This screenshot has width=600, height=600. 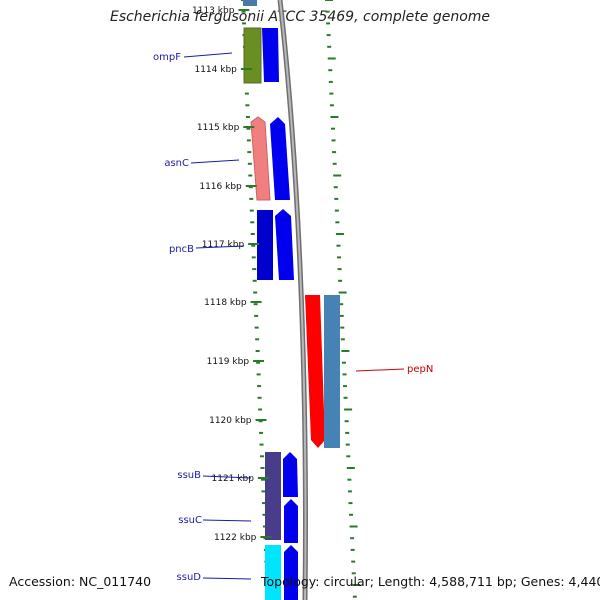 I want to click on gene-label-asnC: asnC, so click(x=176, y=163).